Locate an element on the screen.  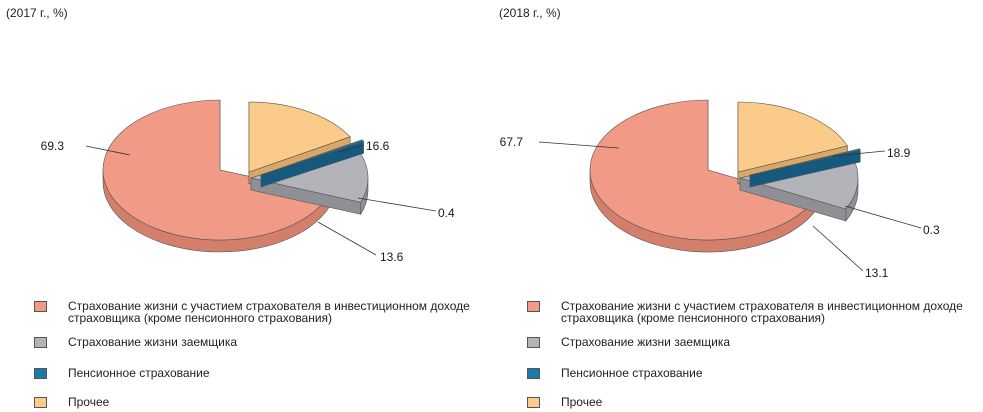
data-label-borrower-life: 13.6 is located at coordinates (392, 257).